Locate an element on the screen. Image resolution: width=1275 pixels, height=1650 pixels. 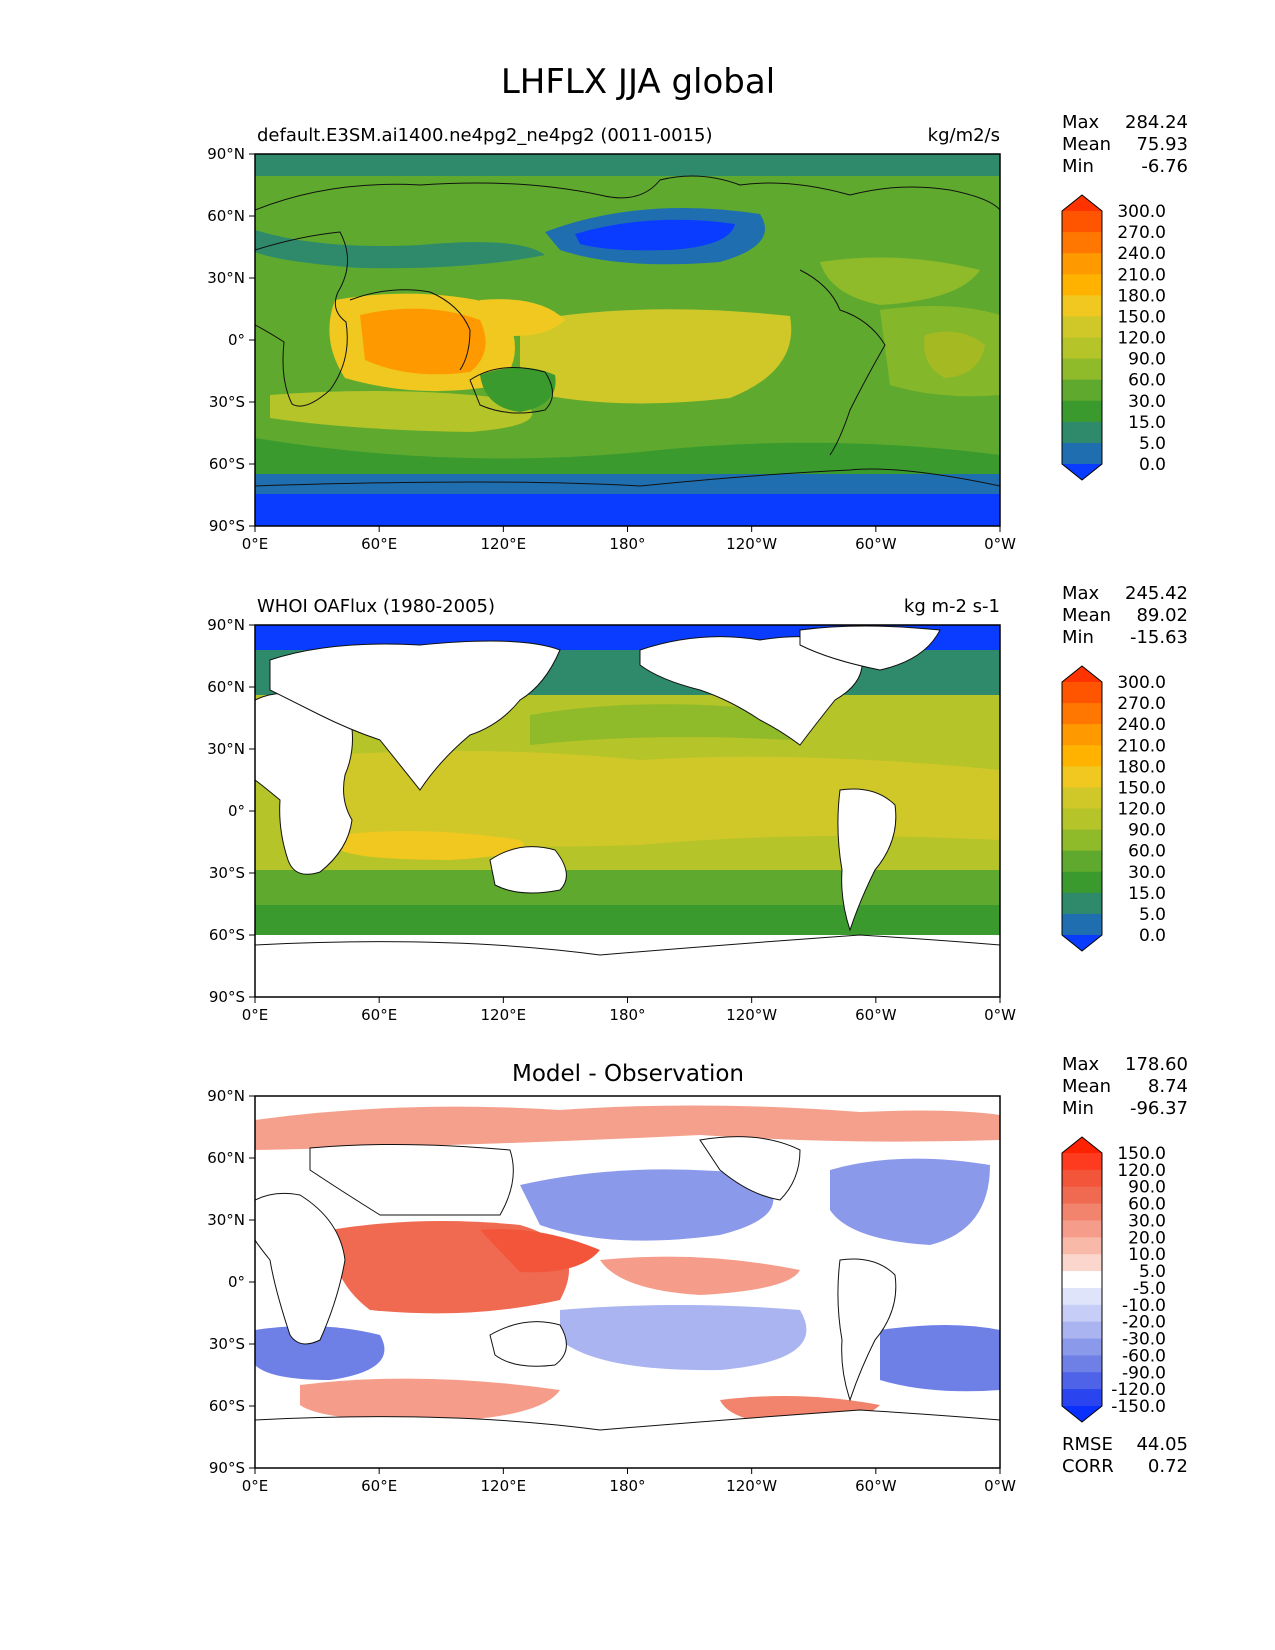
colorbar-tick-label: 300.0 is located at coordinates (1141, 683).